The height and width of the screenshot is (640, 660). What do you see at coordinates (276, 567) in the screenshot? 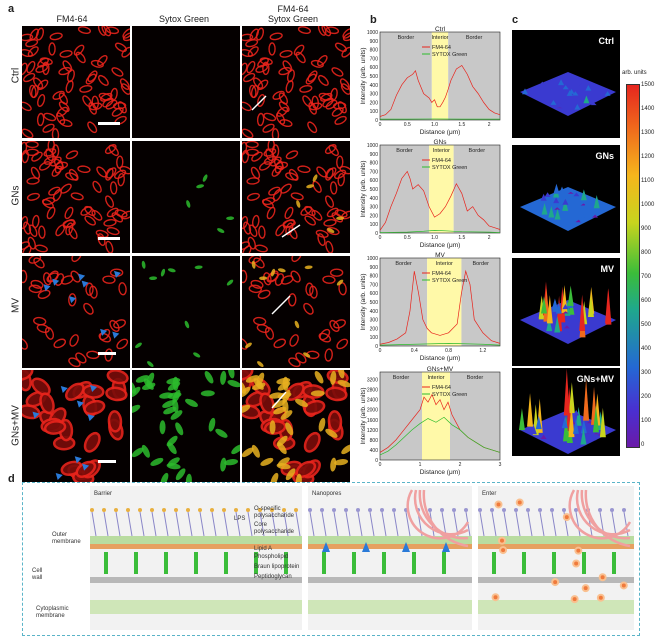
I see `schematic-right-label: Braun lipoprotein` at bounding box center [276, 567].